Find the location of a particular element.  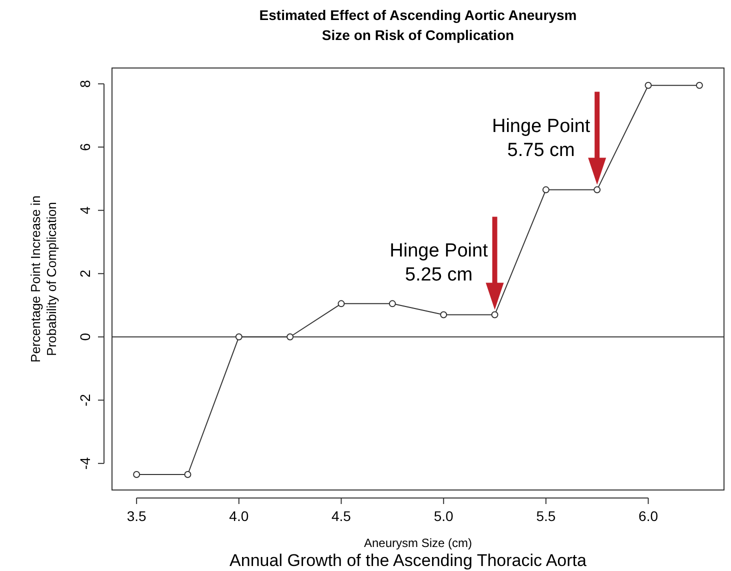

y-tick-label: 0 is located at coordinates (85, 336).